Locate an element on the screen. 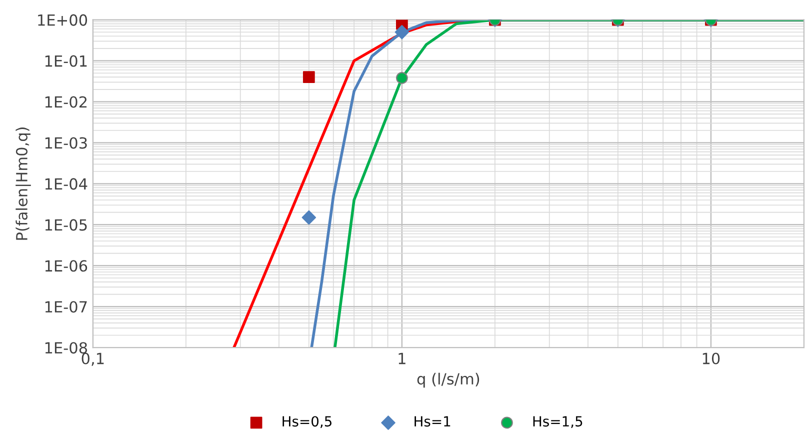 This screenshot has width=808, height=440. y-axis-title: P(falen|Hm0,q) is located at coordinates (23, 184).